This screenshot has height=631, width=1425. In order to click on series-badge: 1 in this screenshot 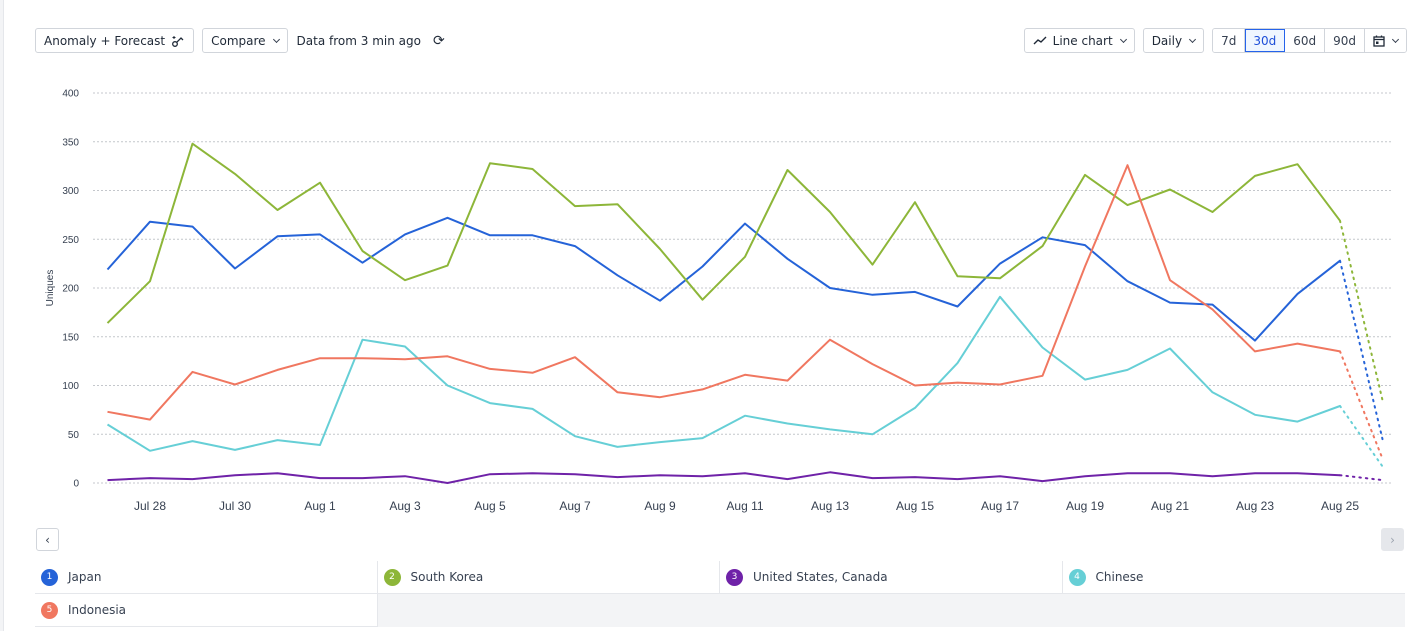, I will do `click(49, 577)`.